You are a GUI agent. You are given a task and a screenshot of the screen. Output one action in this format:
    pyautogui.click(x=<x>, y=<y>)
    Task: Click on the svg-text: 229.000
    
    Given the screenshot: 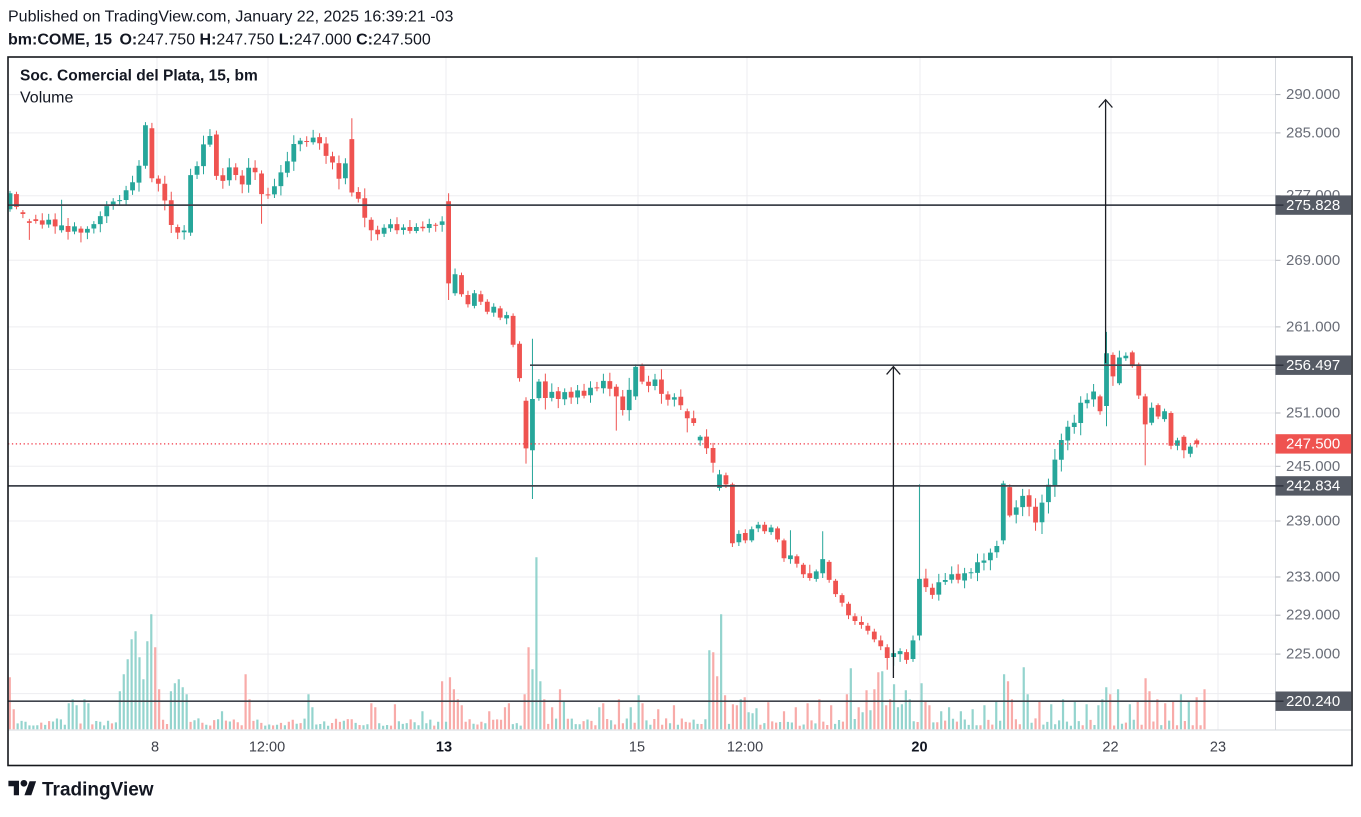 What is the action you would take?
    pyautogui.click(x=1313, y=615)
    